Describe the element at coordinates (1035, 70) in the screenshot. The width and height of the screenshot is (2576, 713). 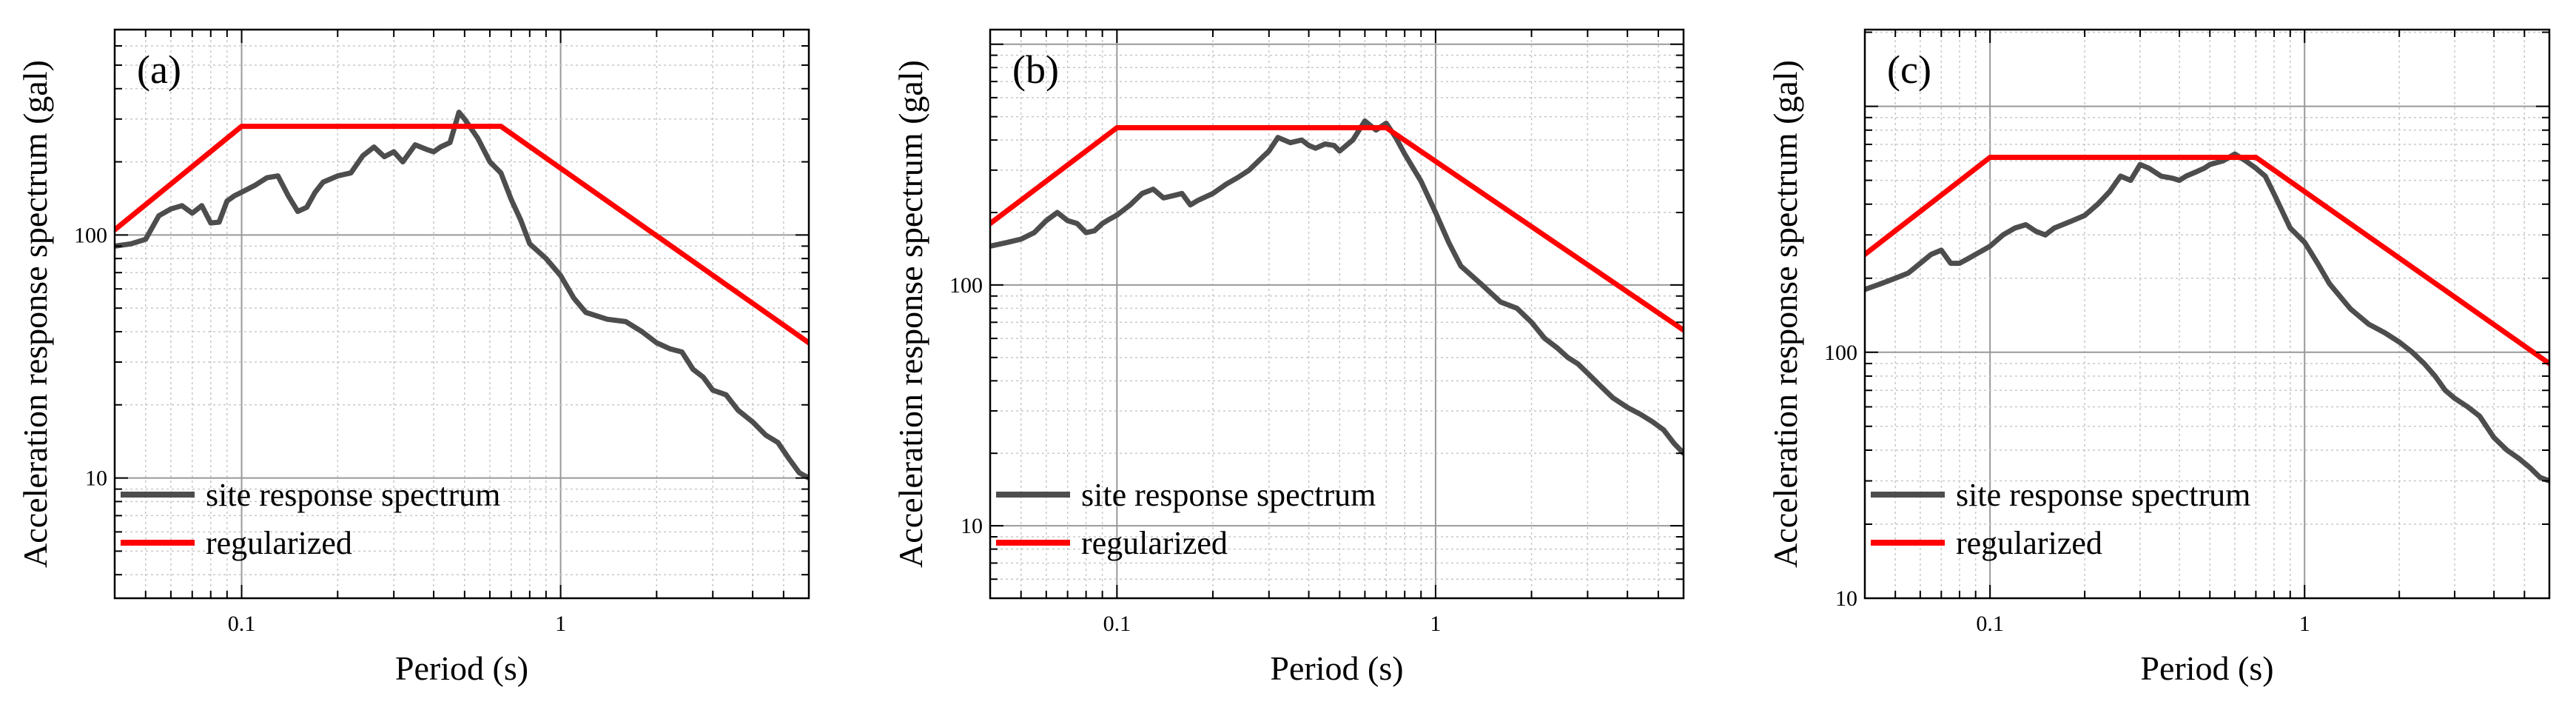
I see `panel-label: (b)` at that location.